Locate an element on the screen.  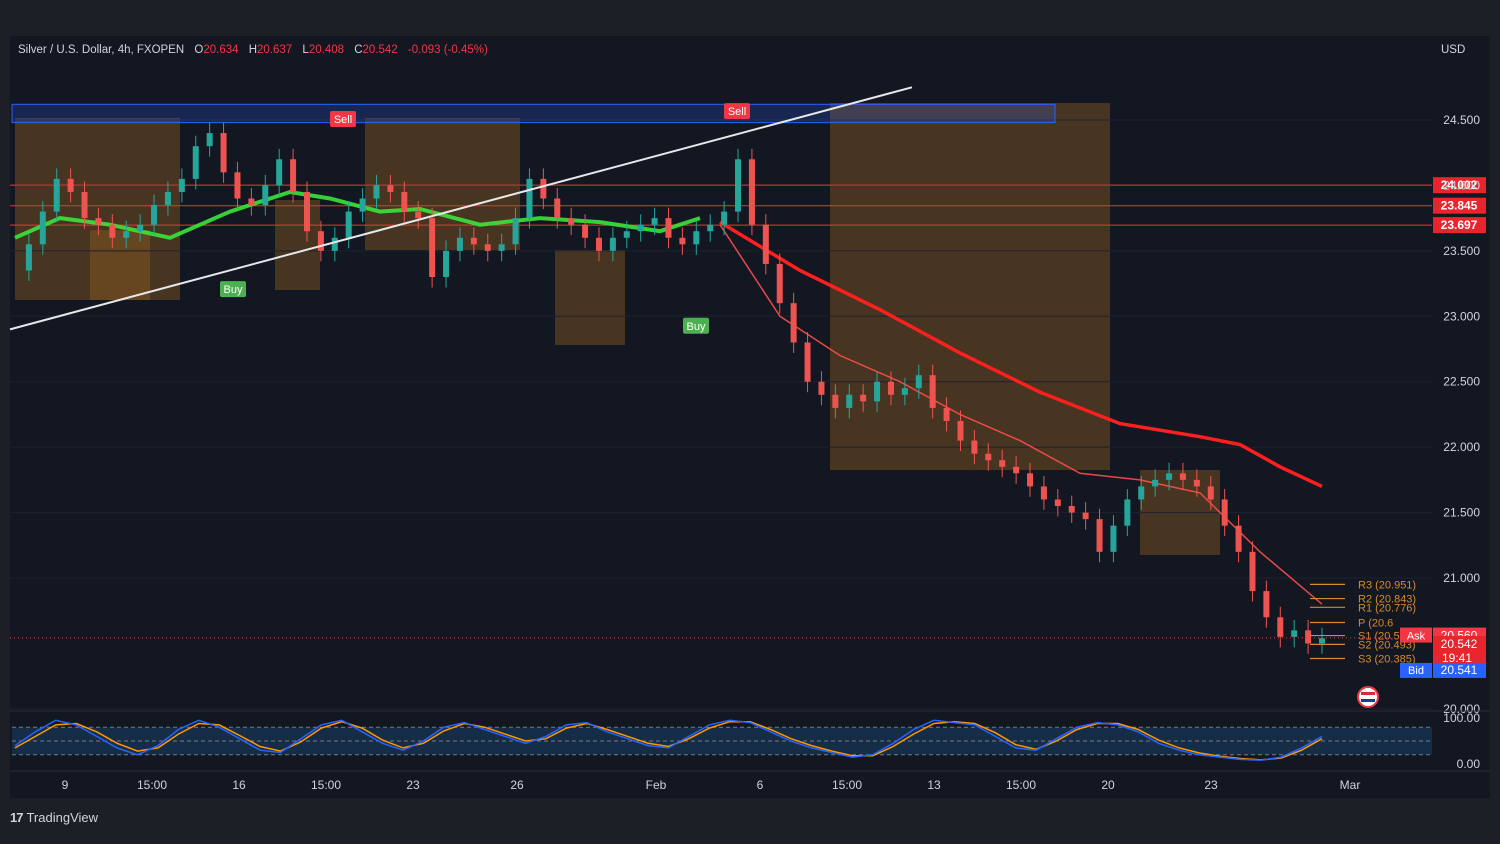
y-tick-label: 20.000 is located at coordinates (1461, 709).